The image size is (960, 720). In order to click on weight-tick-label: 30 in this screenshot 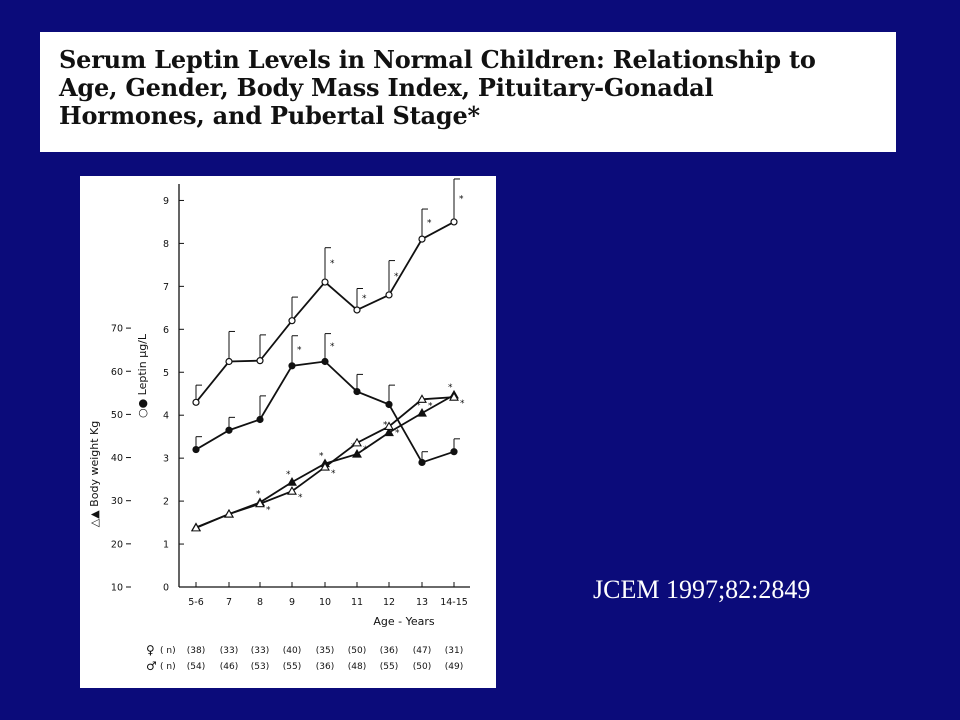, I will do `click(117, 501)`.